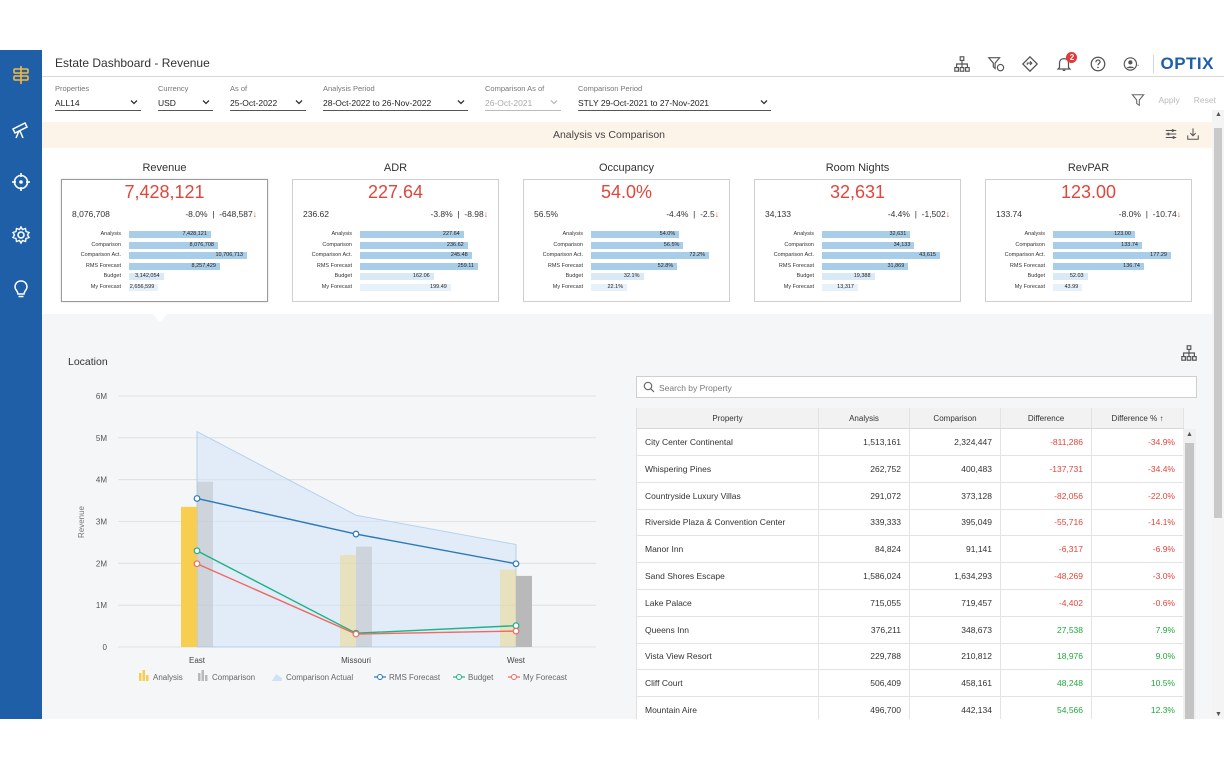  I want to click on notification-badge: 2, so click(1072, 57).